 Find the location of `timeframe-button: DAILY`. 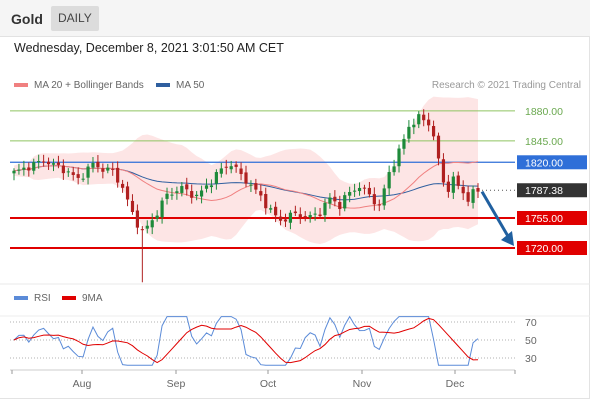

timeframe-button: DAILY is located at coordinates (75, 18).